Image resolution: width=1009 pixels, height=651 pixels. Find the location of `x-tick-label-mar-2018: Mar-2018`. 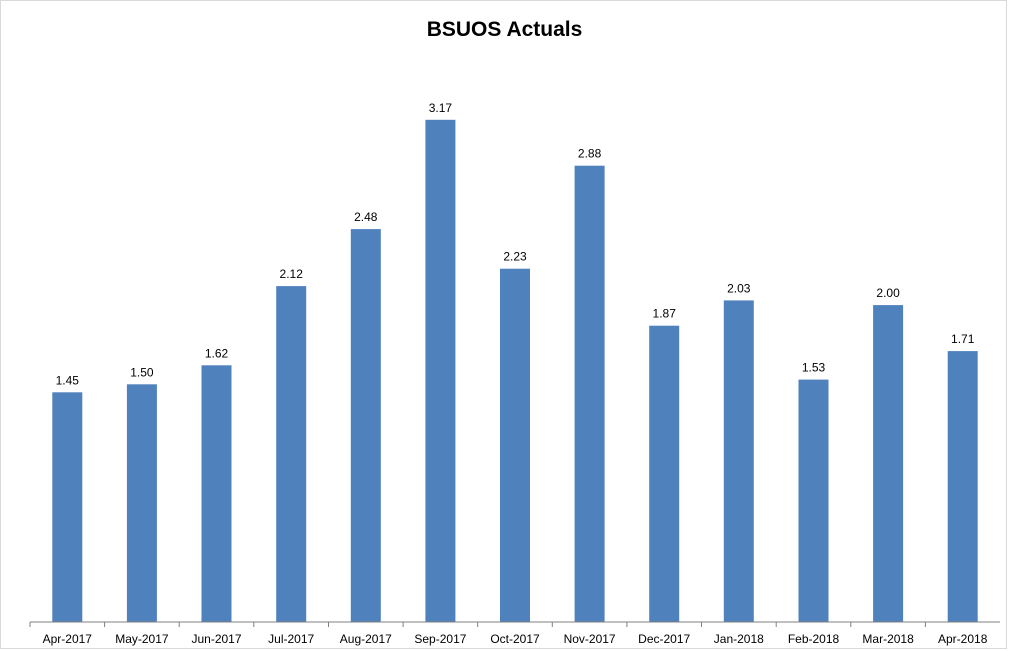

x-tick-label-mar-2018: Mar-2018 is located at coordinates (888, 639).